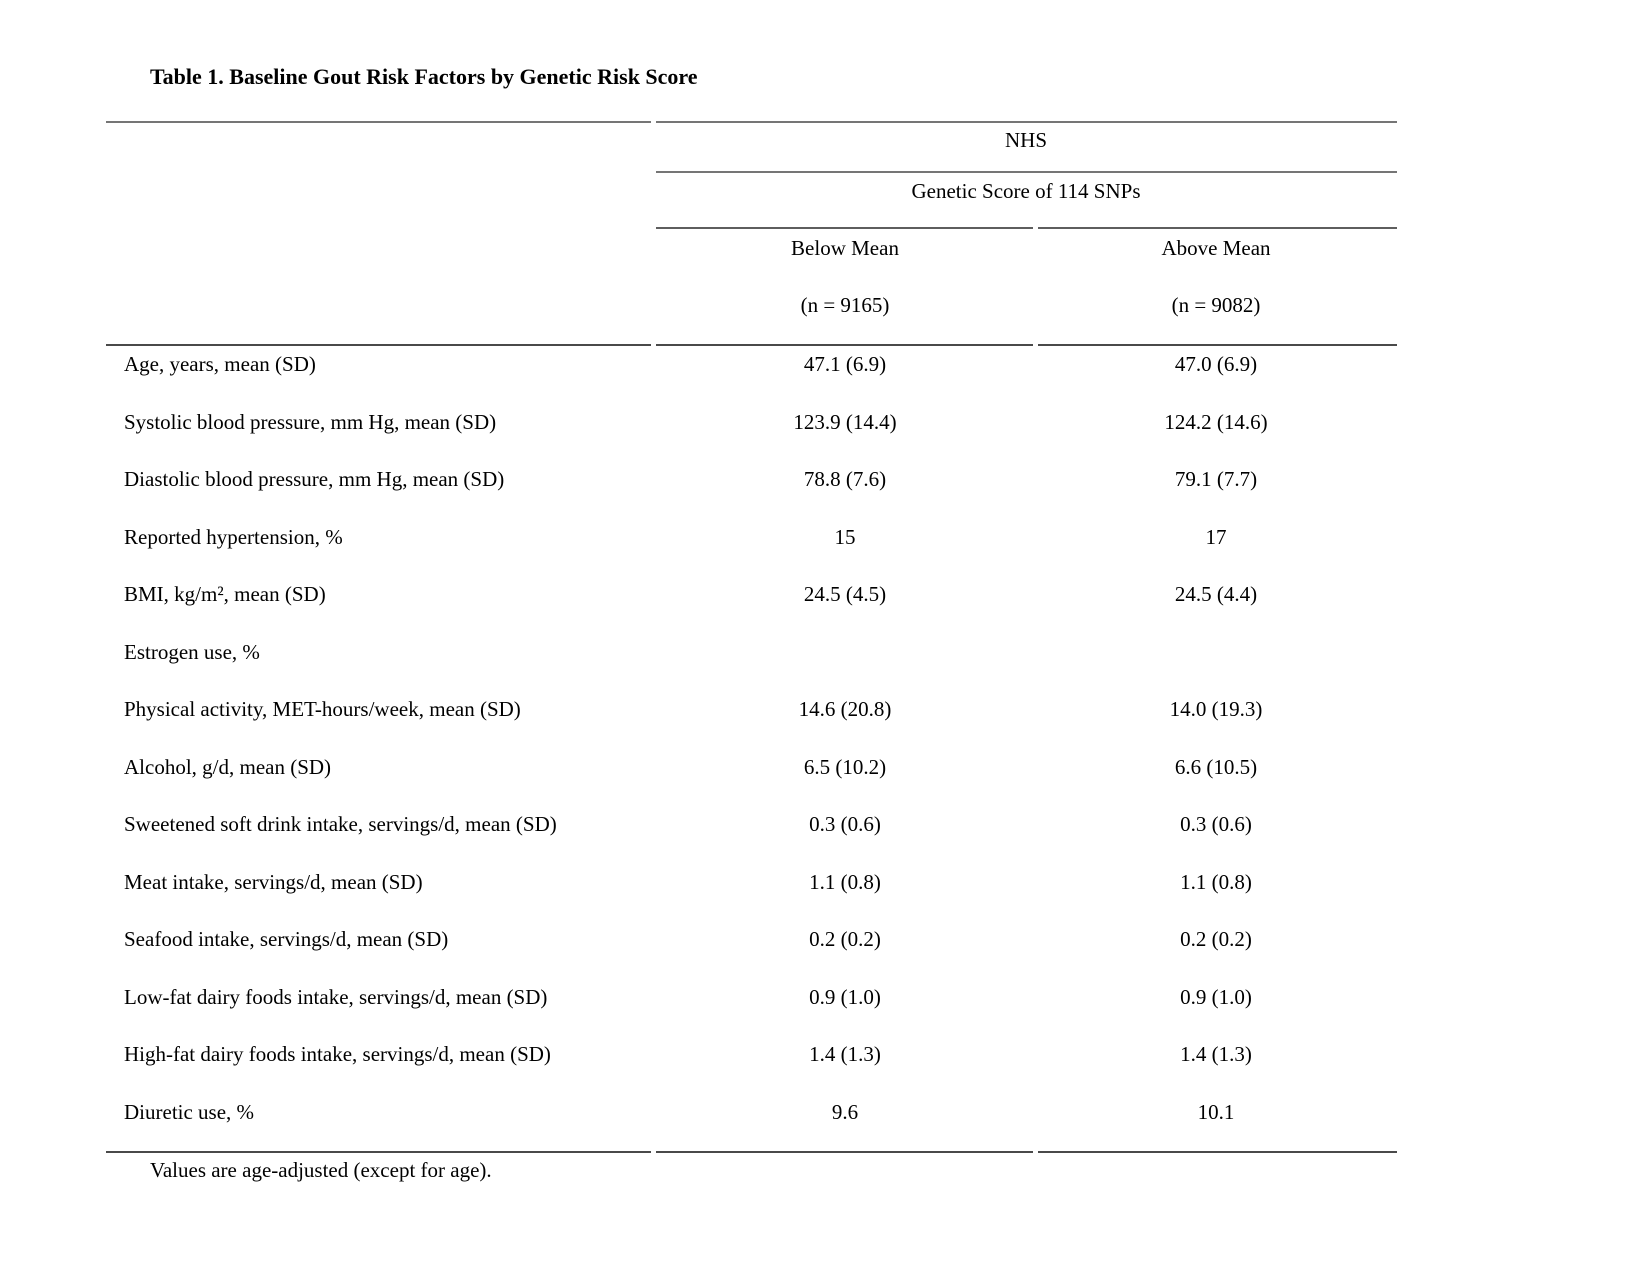  Describe the element at coordinates (233, 536) in the screenshot. I see `row-label: Reported hypertension, %` at that location.